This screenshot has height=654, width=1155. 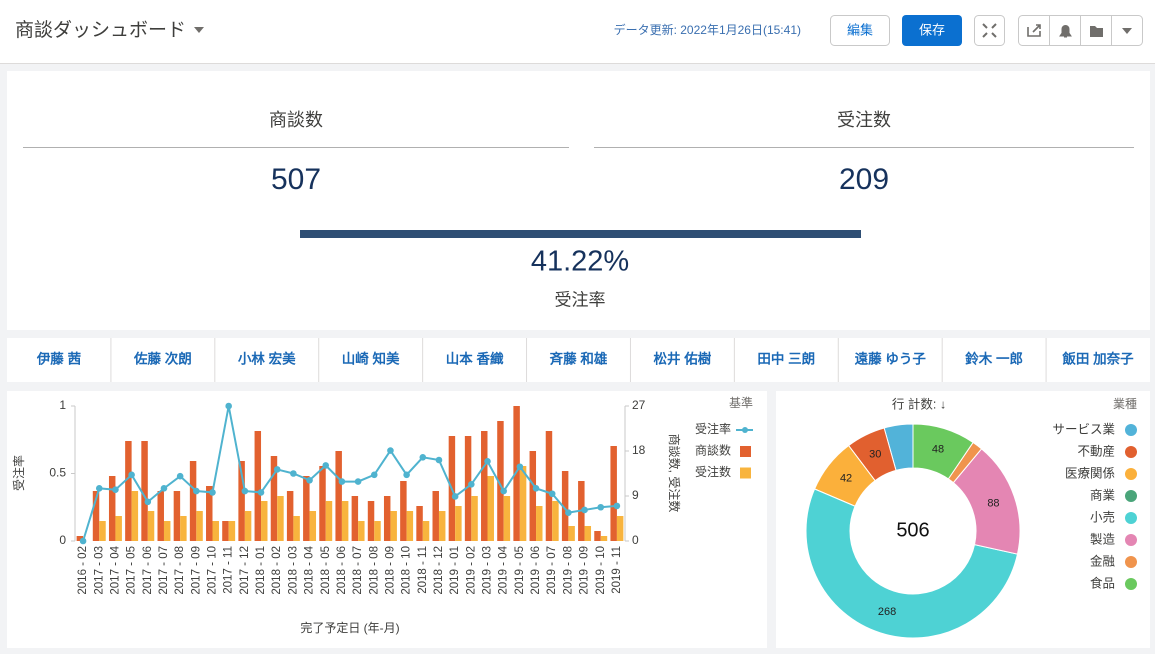 What do you see at coordinates (989, 30) in the screenshot?
I see `fullscreen-button` at bounding box center [989, 30].